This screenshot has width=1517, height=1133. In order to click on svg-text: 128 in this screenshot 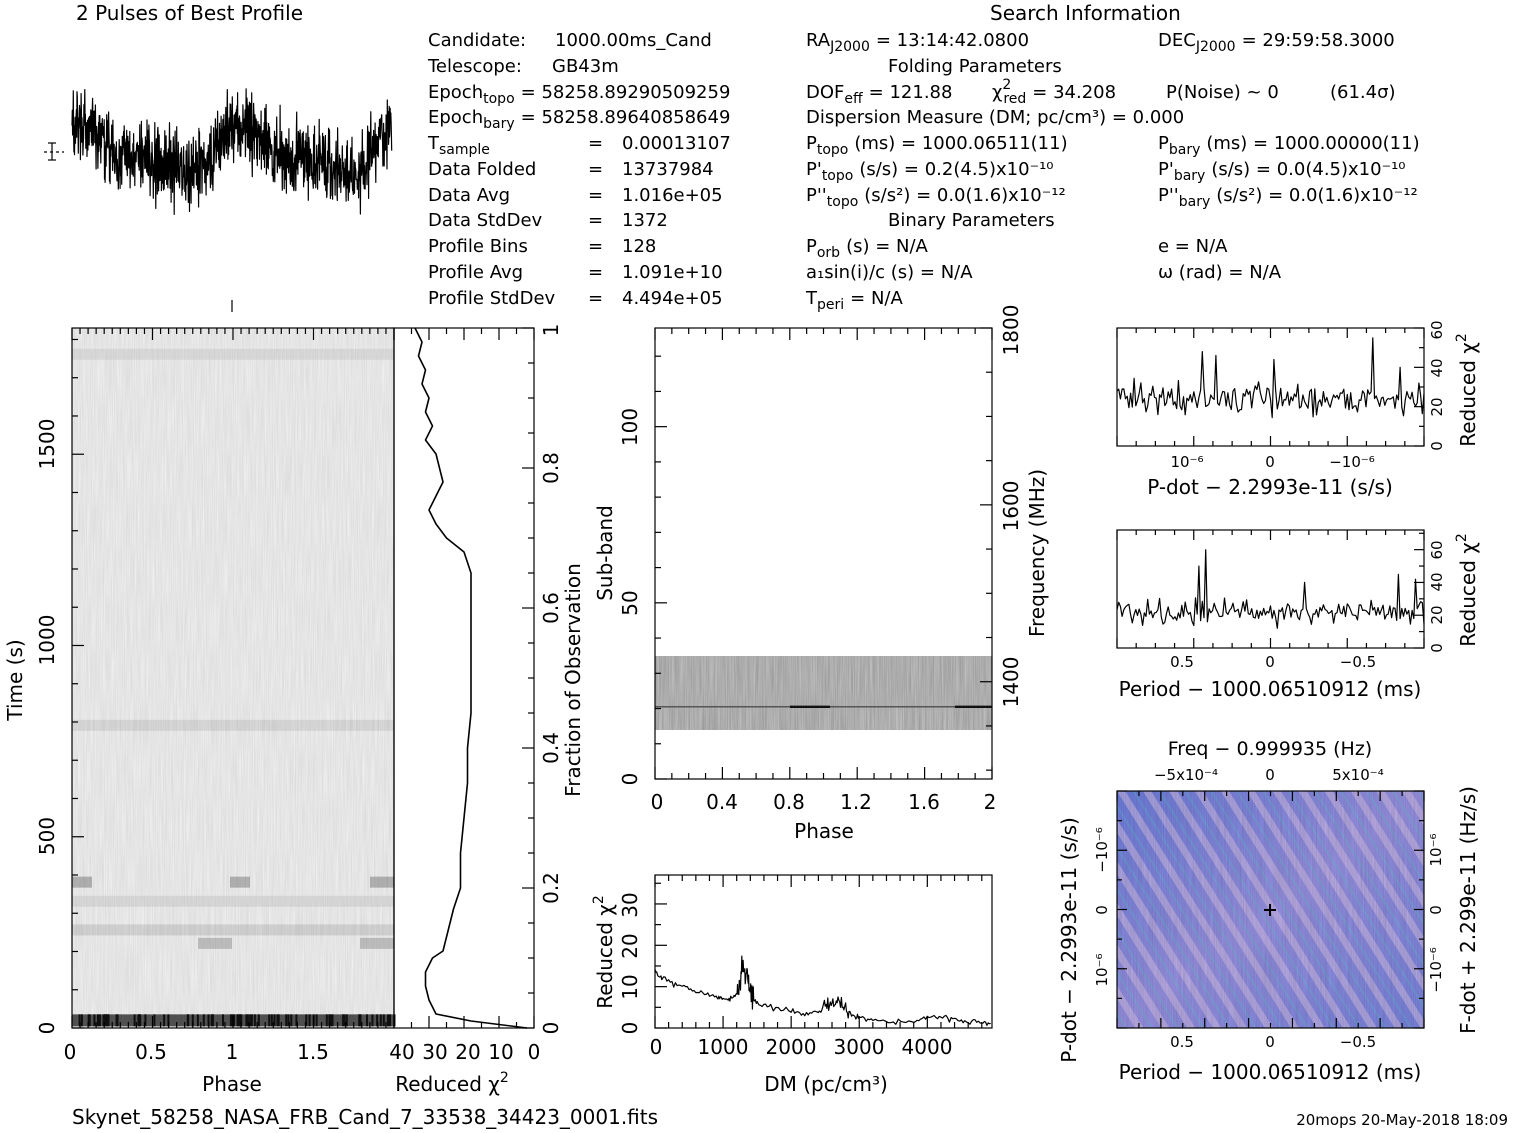, I will do `click(639, 246)`.